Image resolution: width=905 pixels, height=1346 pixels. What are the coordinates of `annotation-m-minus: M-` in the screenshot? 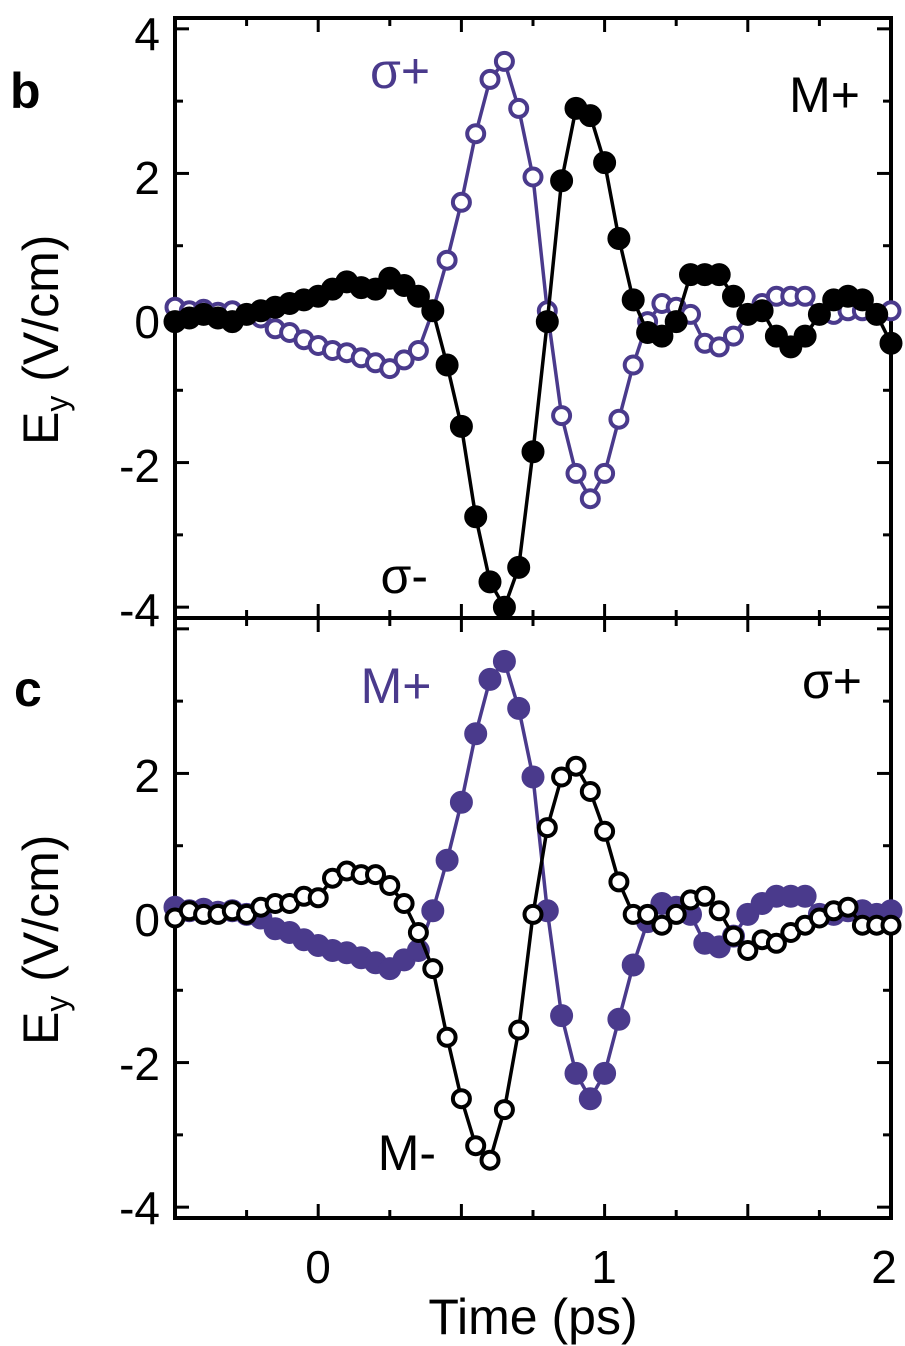 It's located at (407, 1153).